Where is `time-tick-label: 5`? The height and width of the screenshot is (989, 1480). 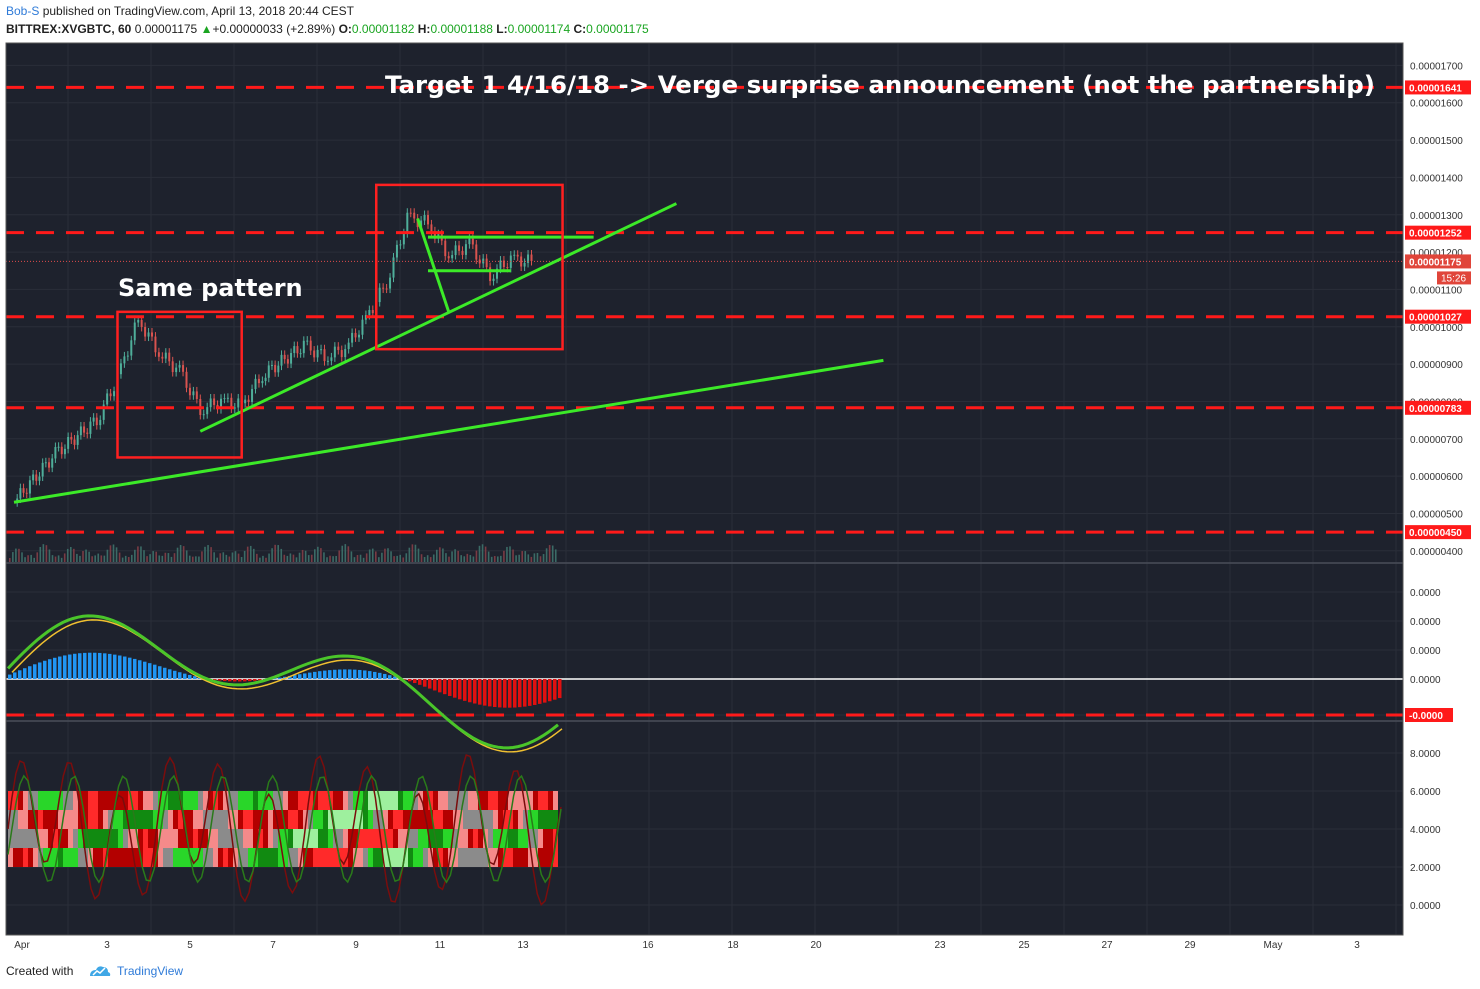 time-tick-label: 5 is located at coordinates (190, 945).